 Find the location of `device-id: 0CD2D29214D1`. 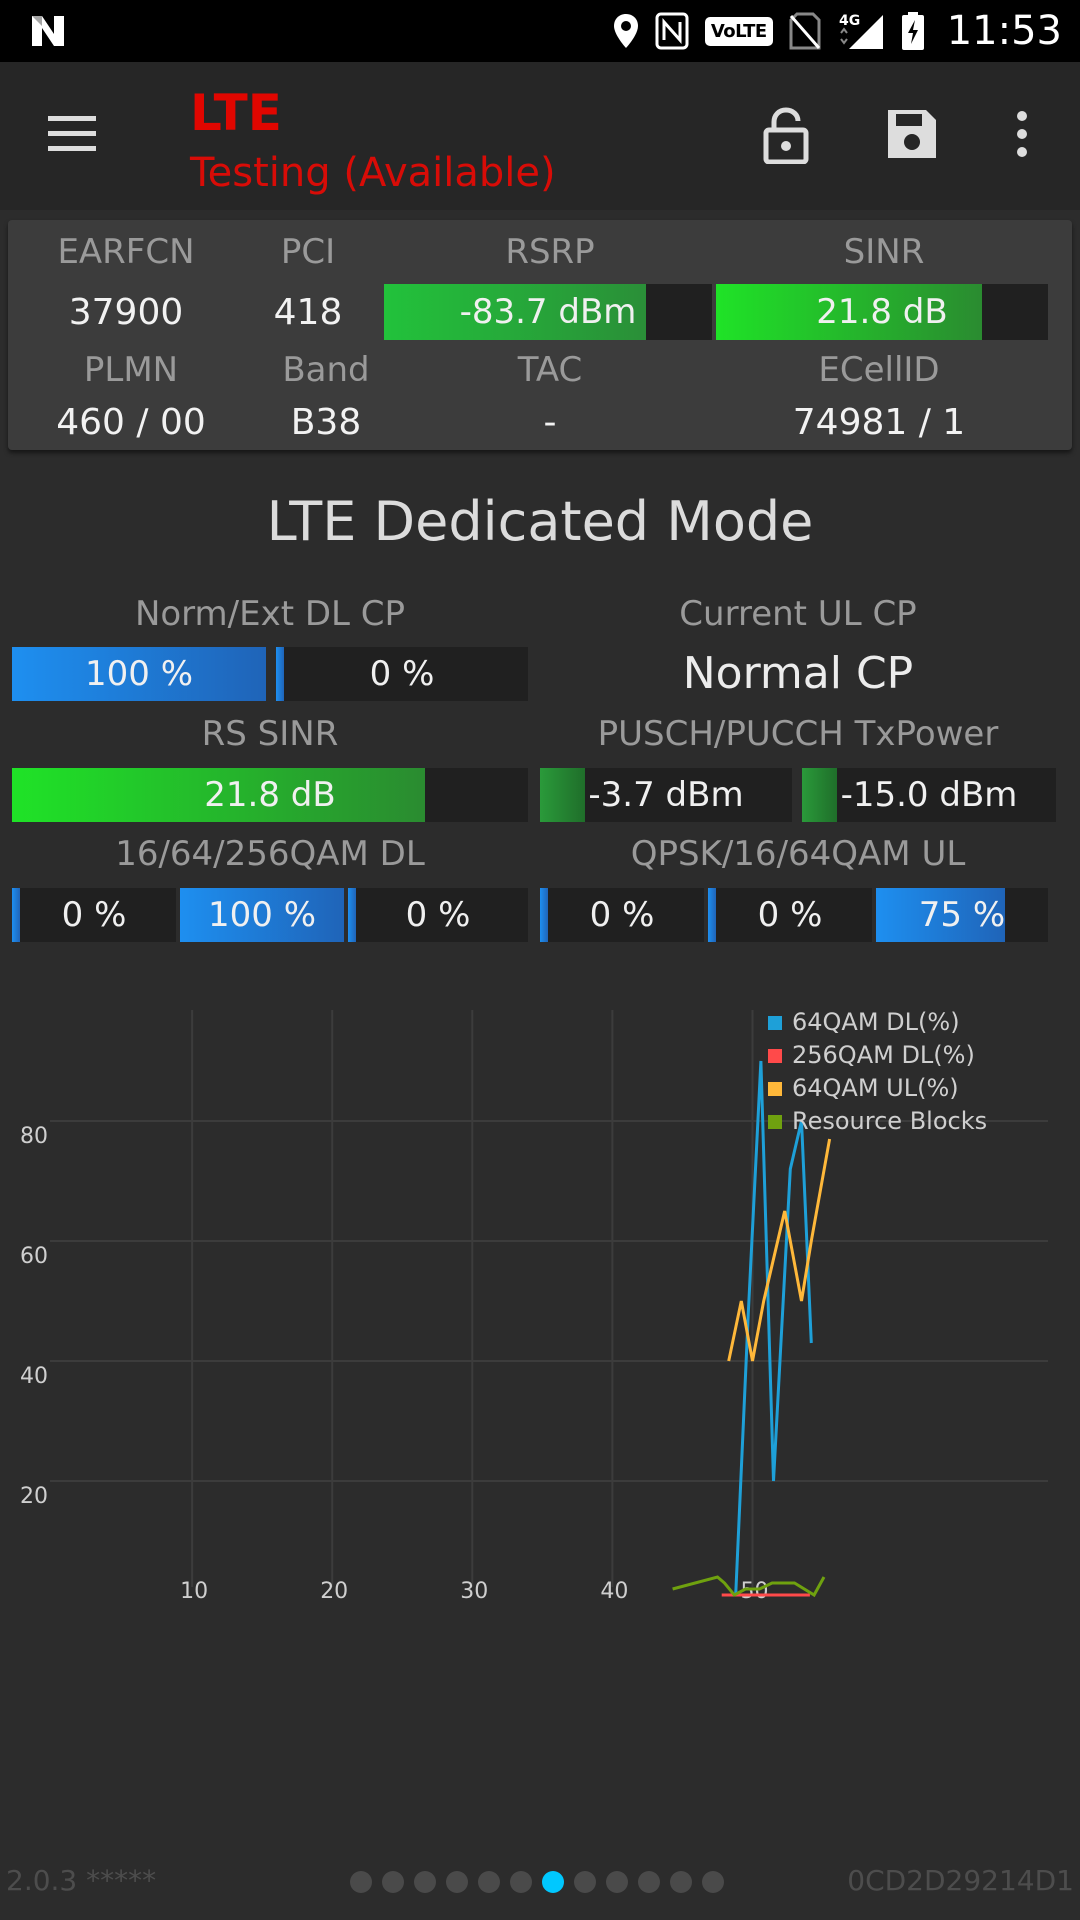

device-id: 0CD2D29214D1 is located at coordinates (960, 1880).